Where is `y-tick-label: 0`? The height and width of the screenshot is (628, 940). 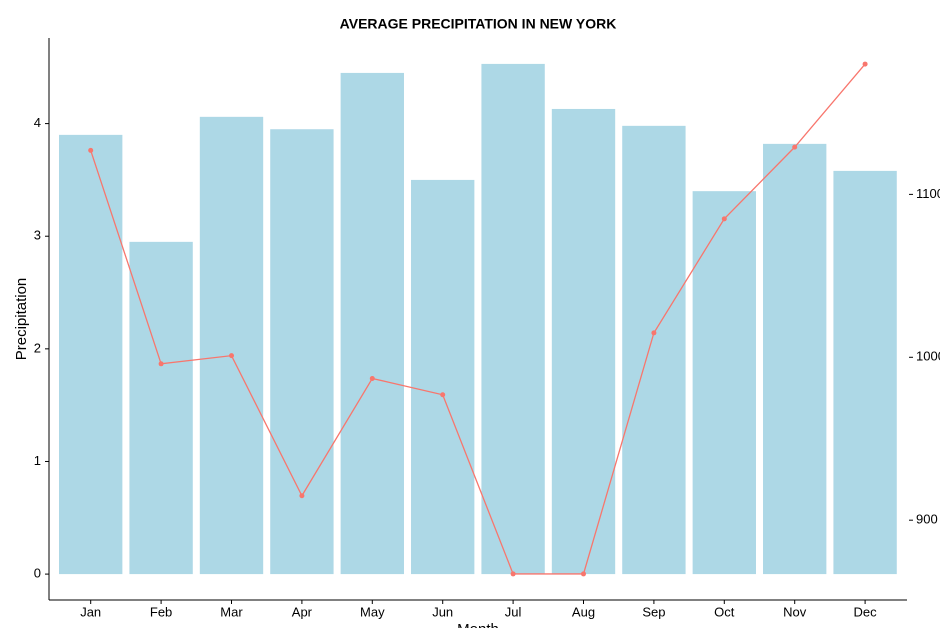 y-tick-label: 0 is located at coordinates (37, 573).